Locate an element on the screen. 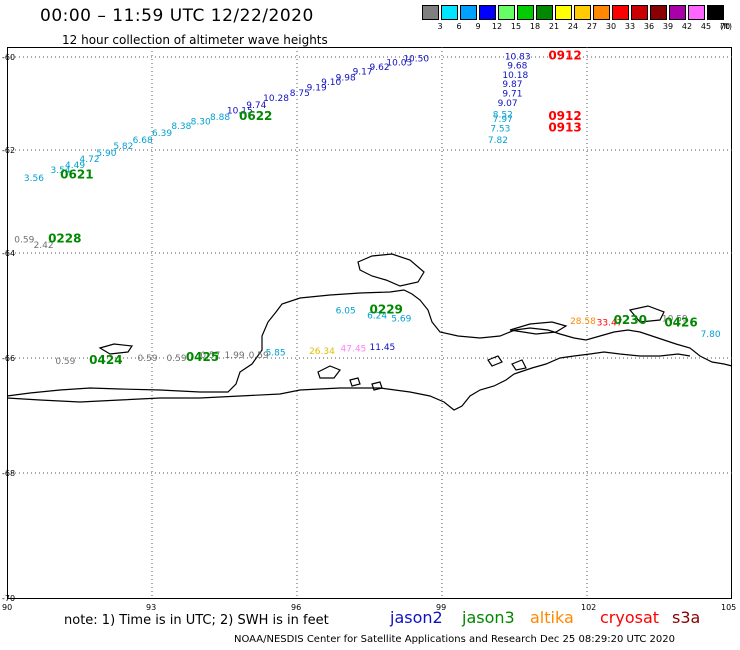 The height and width of the screenshot is (650, 740). wave-height-label: 10.59 is located at coordinates (675, 319).